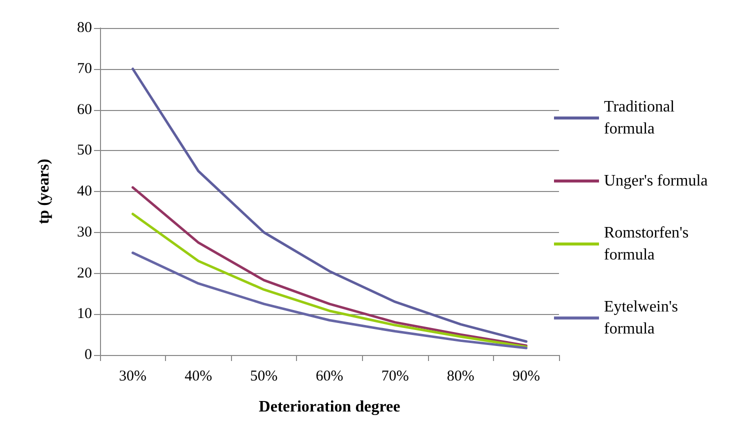 The height and width of the screenshot is (436, 742). Describe the element at coordinates (133, 376) in the screenshot. I see `x-tick-label: 30%` at that location.